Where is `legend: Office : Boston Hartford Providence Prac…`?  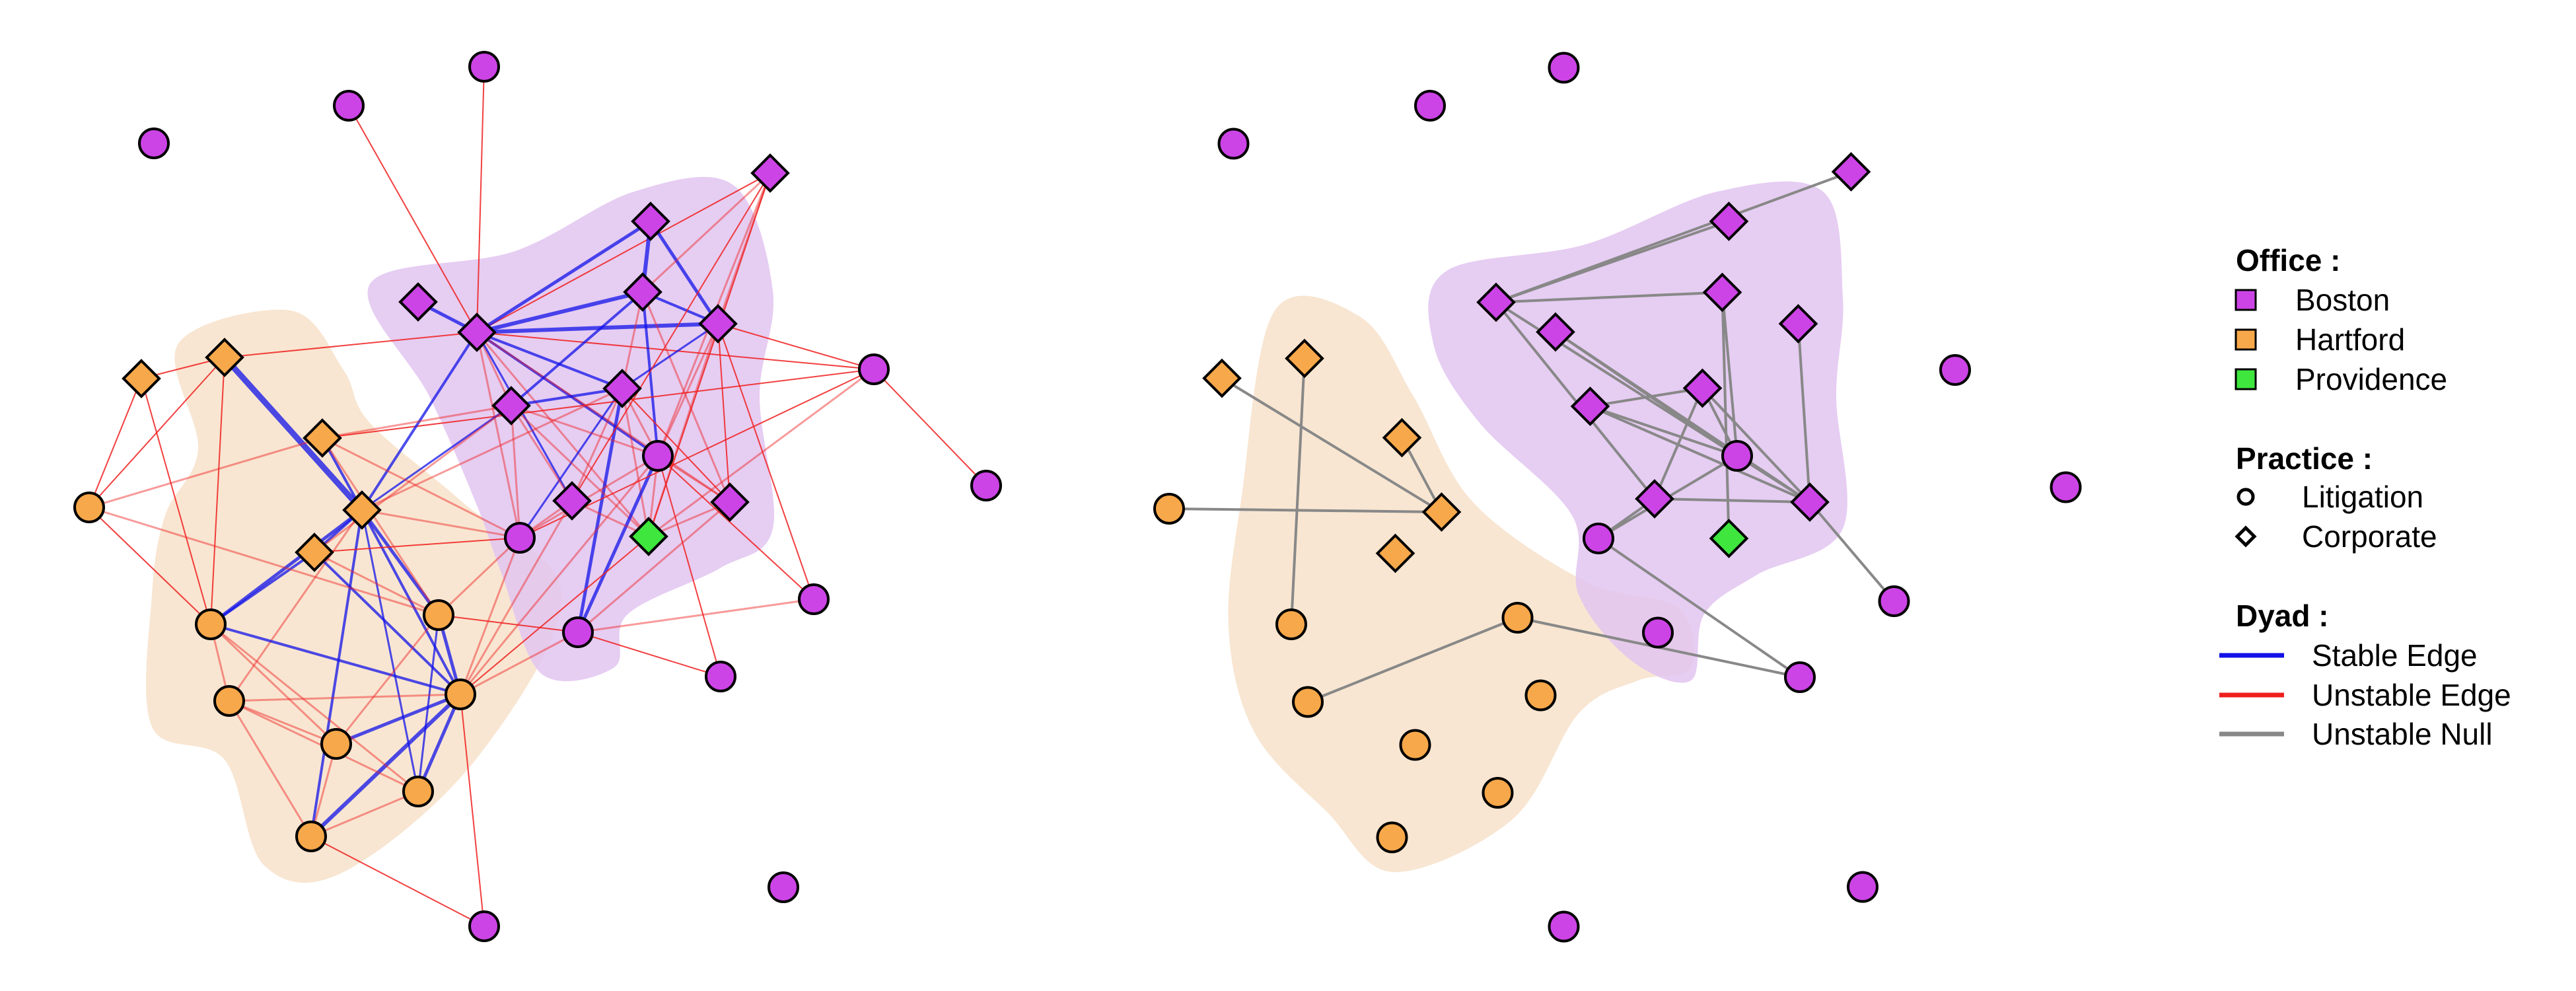
legend: Office : Boston Hartford Providence Prac… is located at coordinates (2365, 497).